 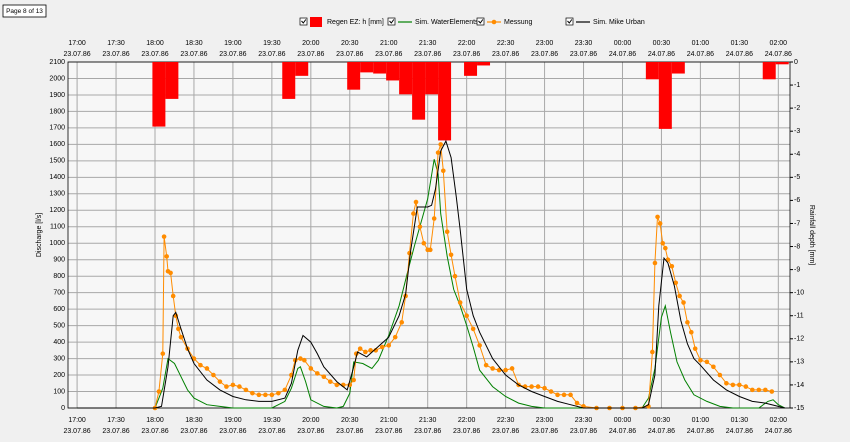 I want to click on y-tick-label: 1900, so click(x=57, y=95).